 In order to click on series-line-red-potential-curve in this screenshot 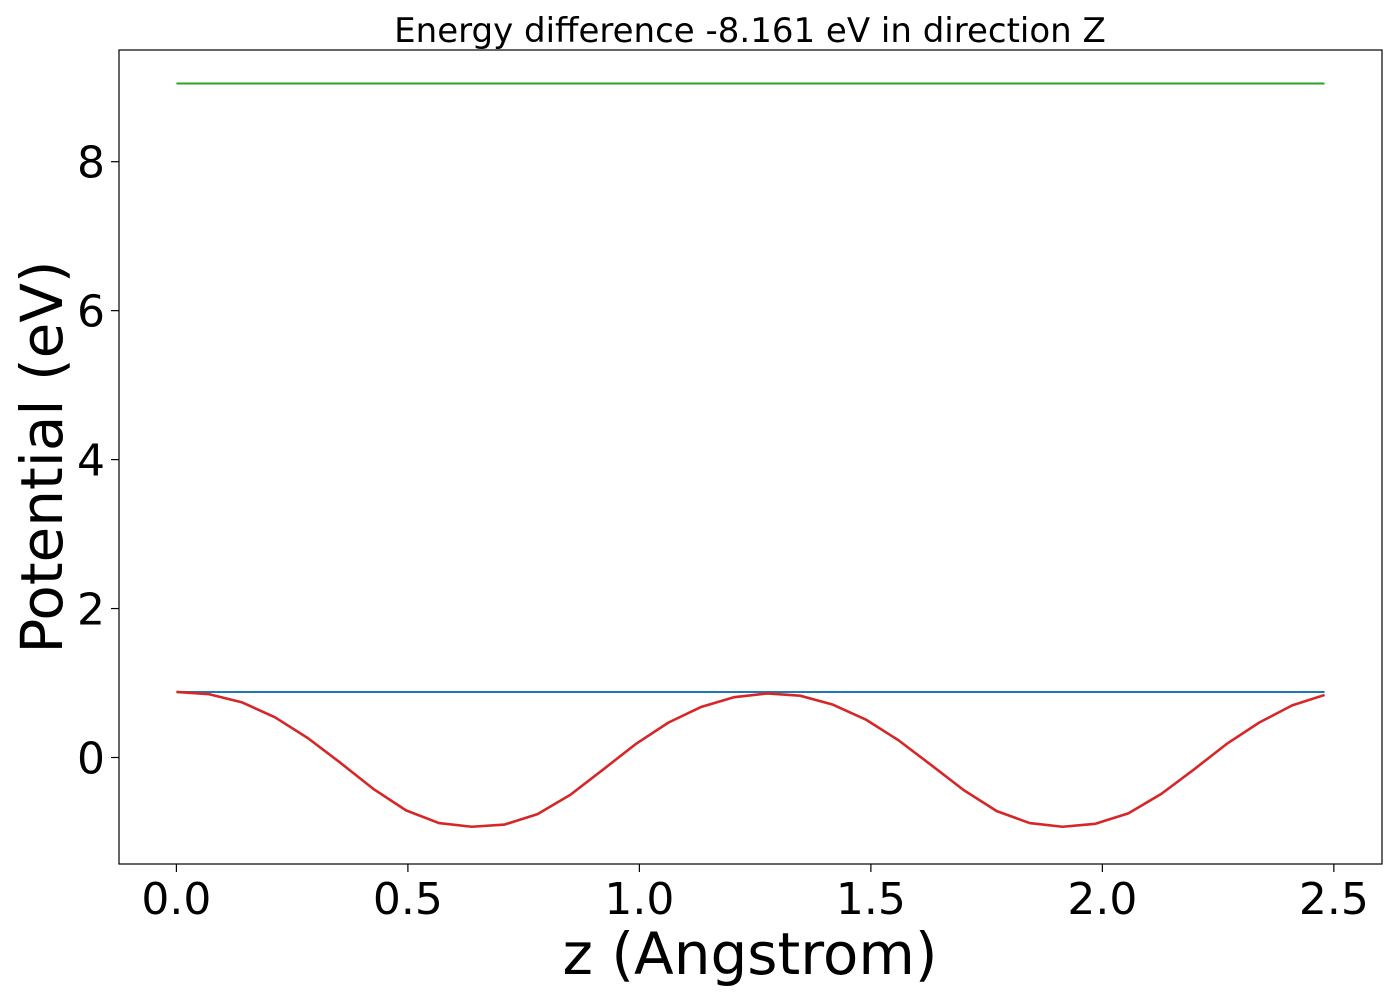, I will do `click(750, 759)`.